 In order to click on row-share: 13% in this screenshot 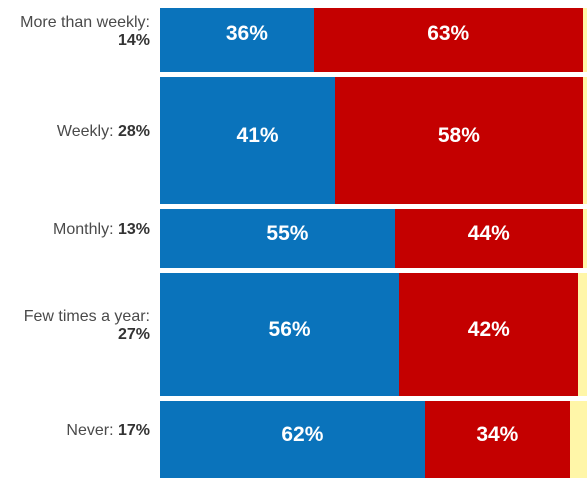, I will do `click(133, 230)`.